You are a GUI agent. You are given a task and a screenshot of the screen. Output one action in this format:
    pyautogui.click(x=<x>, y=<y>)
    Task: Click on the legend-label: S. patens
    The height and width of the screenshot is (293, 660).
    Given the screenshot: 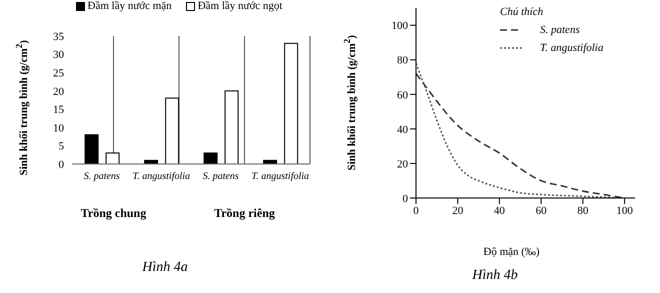 What is the action you would take?
    pyautogui.click(x=560, y=30)
    